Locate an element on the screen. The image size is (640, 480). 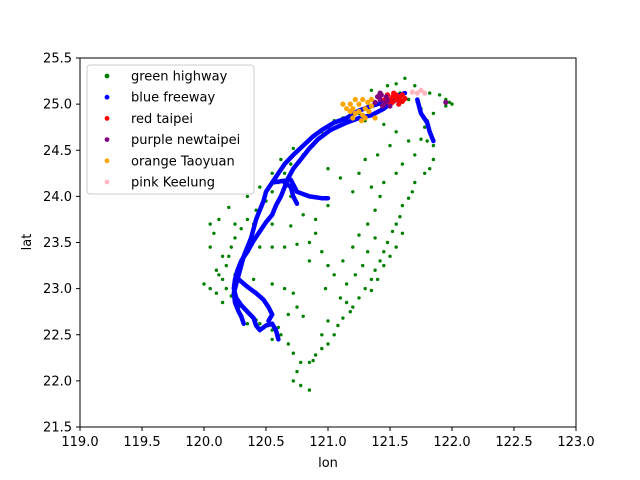
x-tick-label: 119.5 is located at coordinates (141, 442).